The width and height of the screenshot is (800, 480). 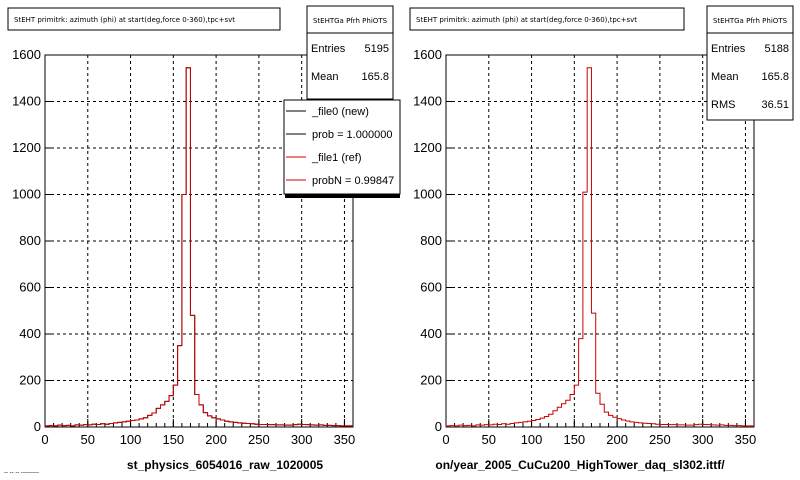 I want to click on right-stats-rms-label: RMS, so click(x=723, y=105).